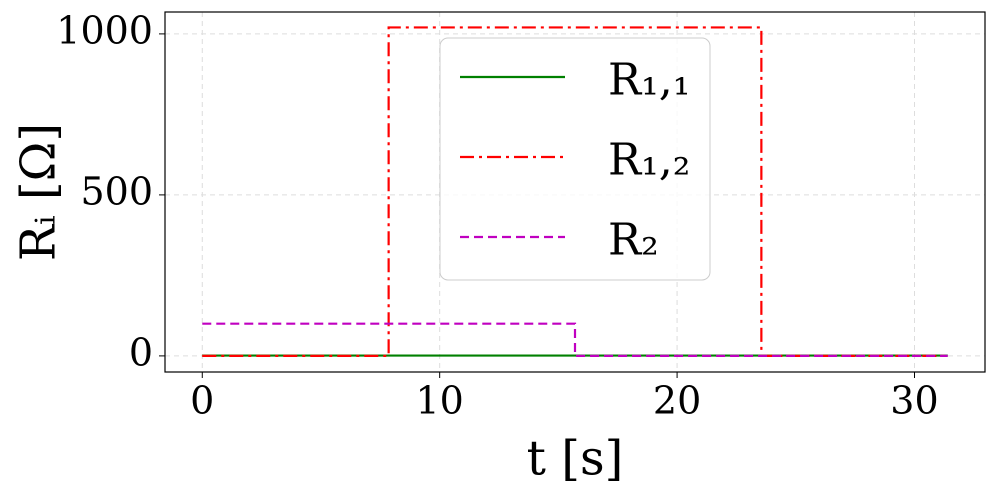 The image size is (996, 496). I want to click on legend-label: R₁,₂, so click(649, 160).